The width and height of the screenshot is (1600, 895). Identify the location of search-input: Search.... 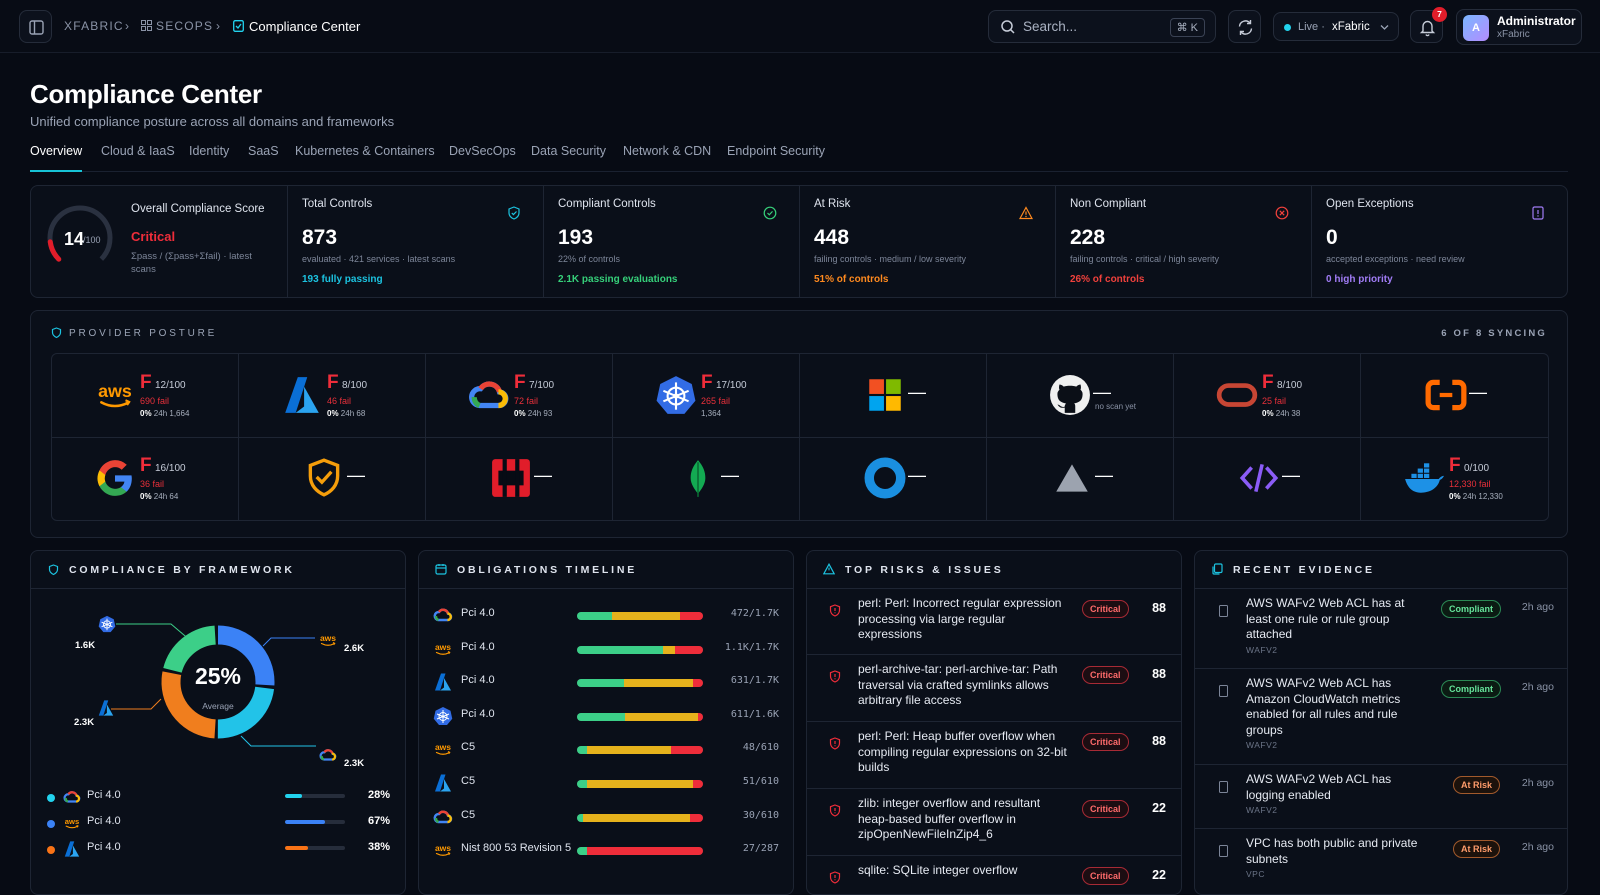
(1050, 26).